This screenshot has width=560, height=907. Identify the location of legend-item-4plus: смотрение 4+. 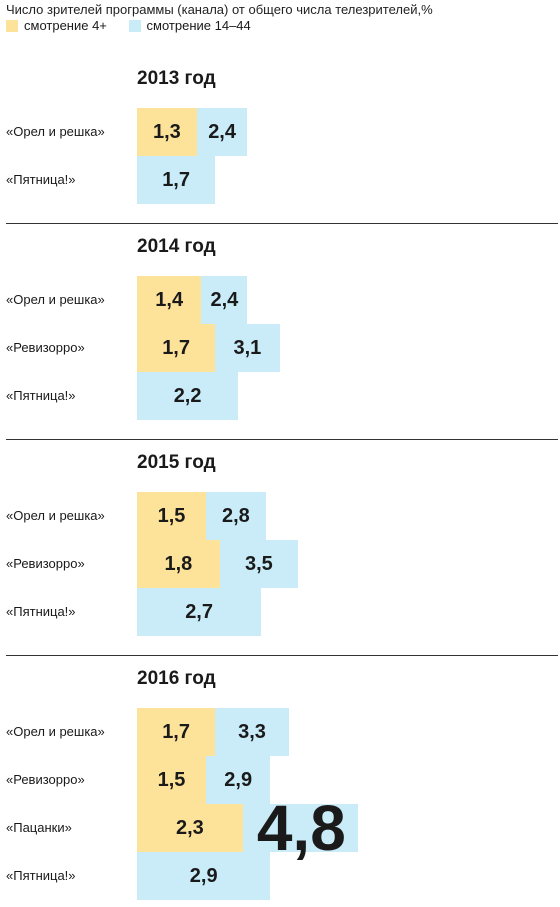
(56, 25).